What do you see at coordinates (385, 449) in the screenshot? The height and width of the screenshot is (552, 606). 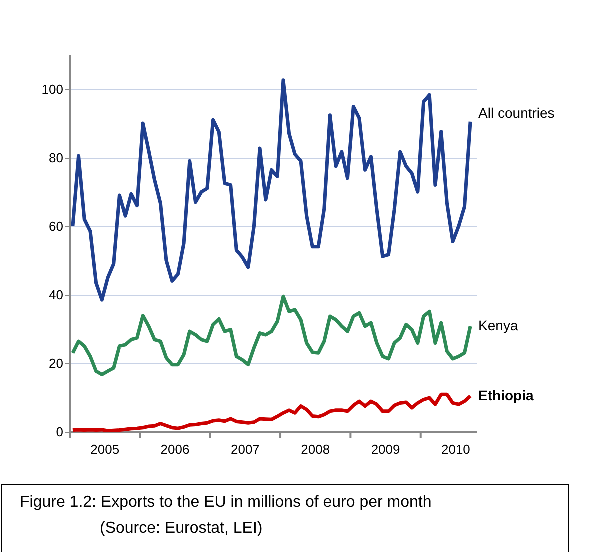 I see `x-tick-label: 2009` at bounding box center [385, 449].